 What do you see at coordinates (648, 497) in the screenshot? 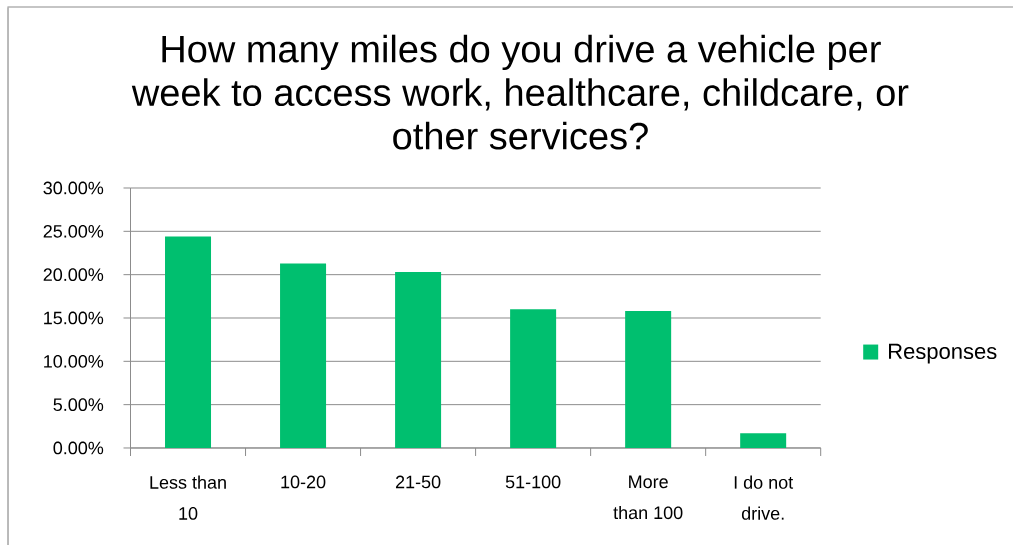
I see `x-tick-label: More than 100` at bounding box center [648, 497].